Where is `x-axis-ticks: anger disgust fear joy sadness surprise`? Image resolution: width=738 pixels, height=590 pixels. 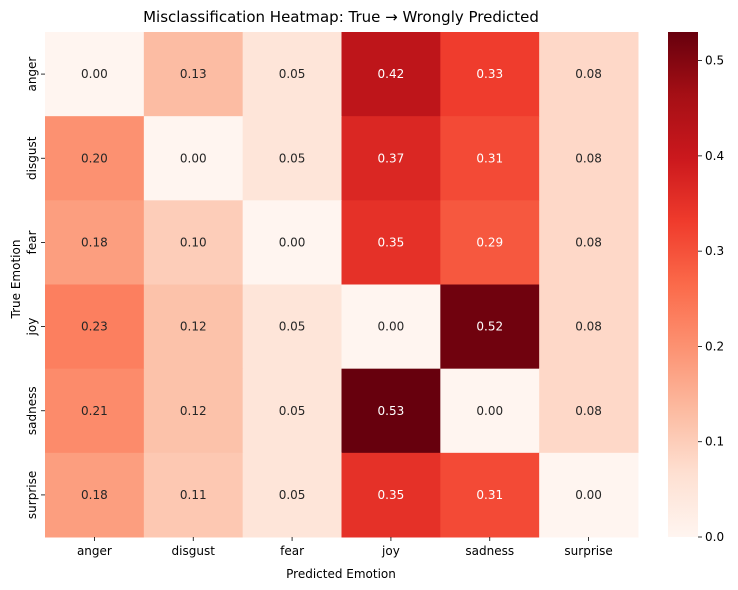 x-axis-ticks: anger disgust fear joy sadness surprise is located at coordinates (345, 547).